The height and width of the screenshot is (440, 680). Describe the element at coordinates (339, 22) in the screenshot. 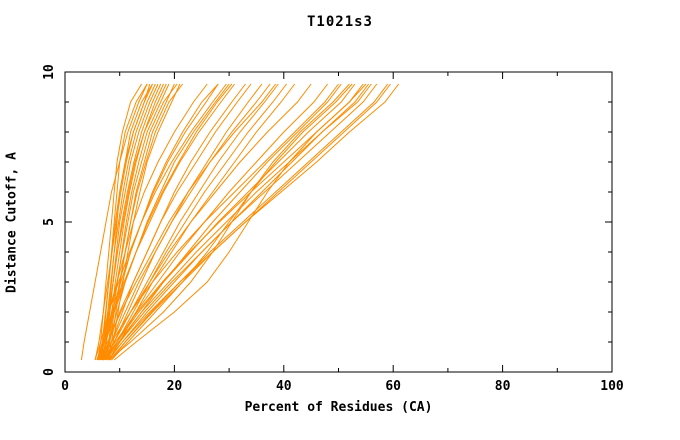

I see `chart-title: T1021s3` at that location.